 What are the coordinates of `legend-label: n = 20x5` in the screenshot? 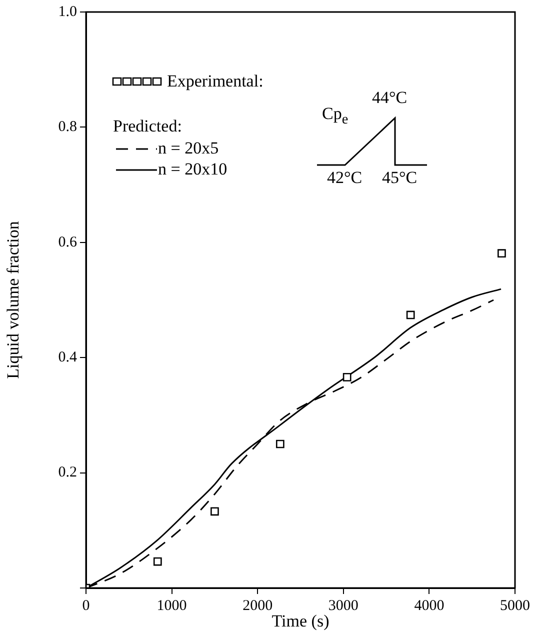 It's located at (188, 148).